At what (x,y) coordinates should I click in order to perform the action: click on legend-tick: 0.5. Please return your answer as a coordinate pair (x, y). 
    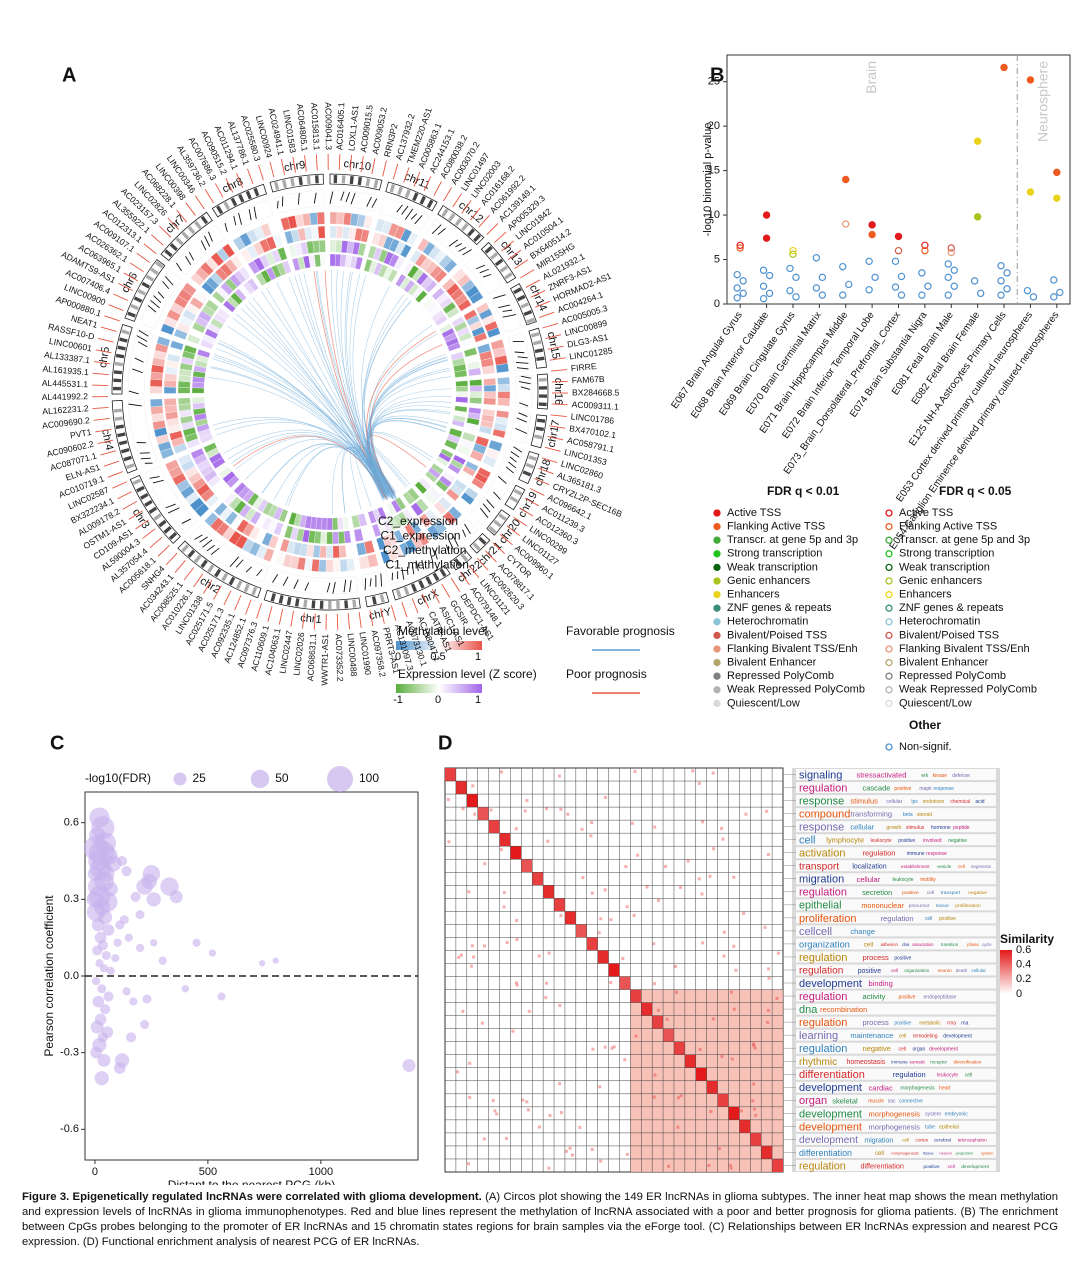
    Looking at the image, I should click on (437, 657).